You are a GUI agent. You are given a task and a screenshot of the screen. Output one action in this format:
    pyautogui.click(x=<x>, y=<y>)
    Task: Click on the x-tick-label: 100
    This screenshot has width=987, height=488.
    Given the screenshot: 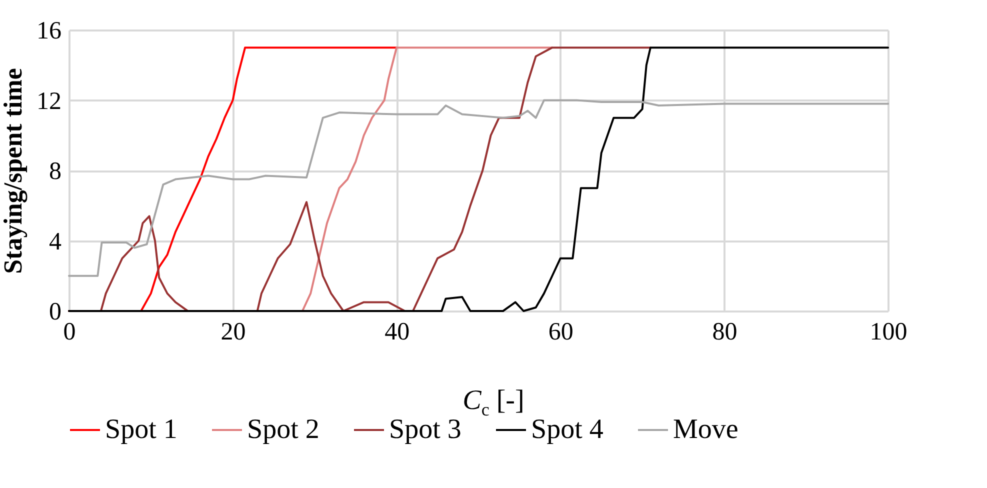 What is the action you would take?
    pyautogui.click(x=889, y=332)
    